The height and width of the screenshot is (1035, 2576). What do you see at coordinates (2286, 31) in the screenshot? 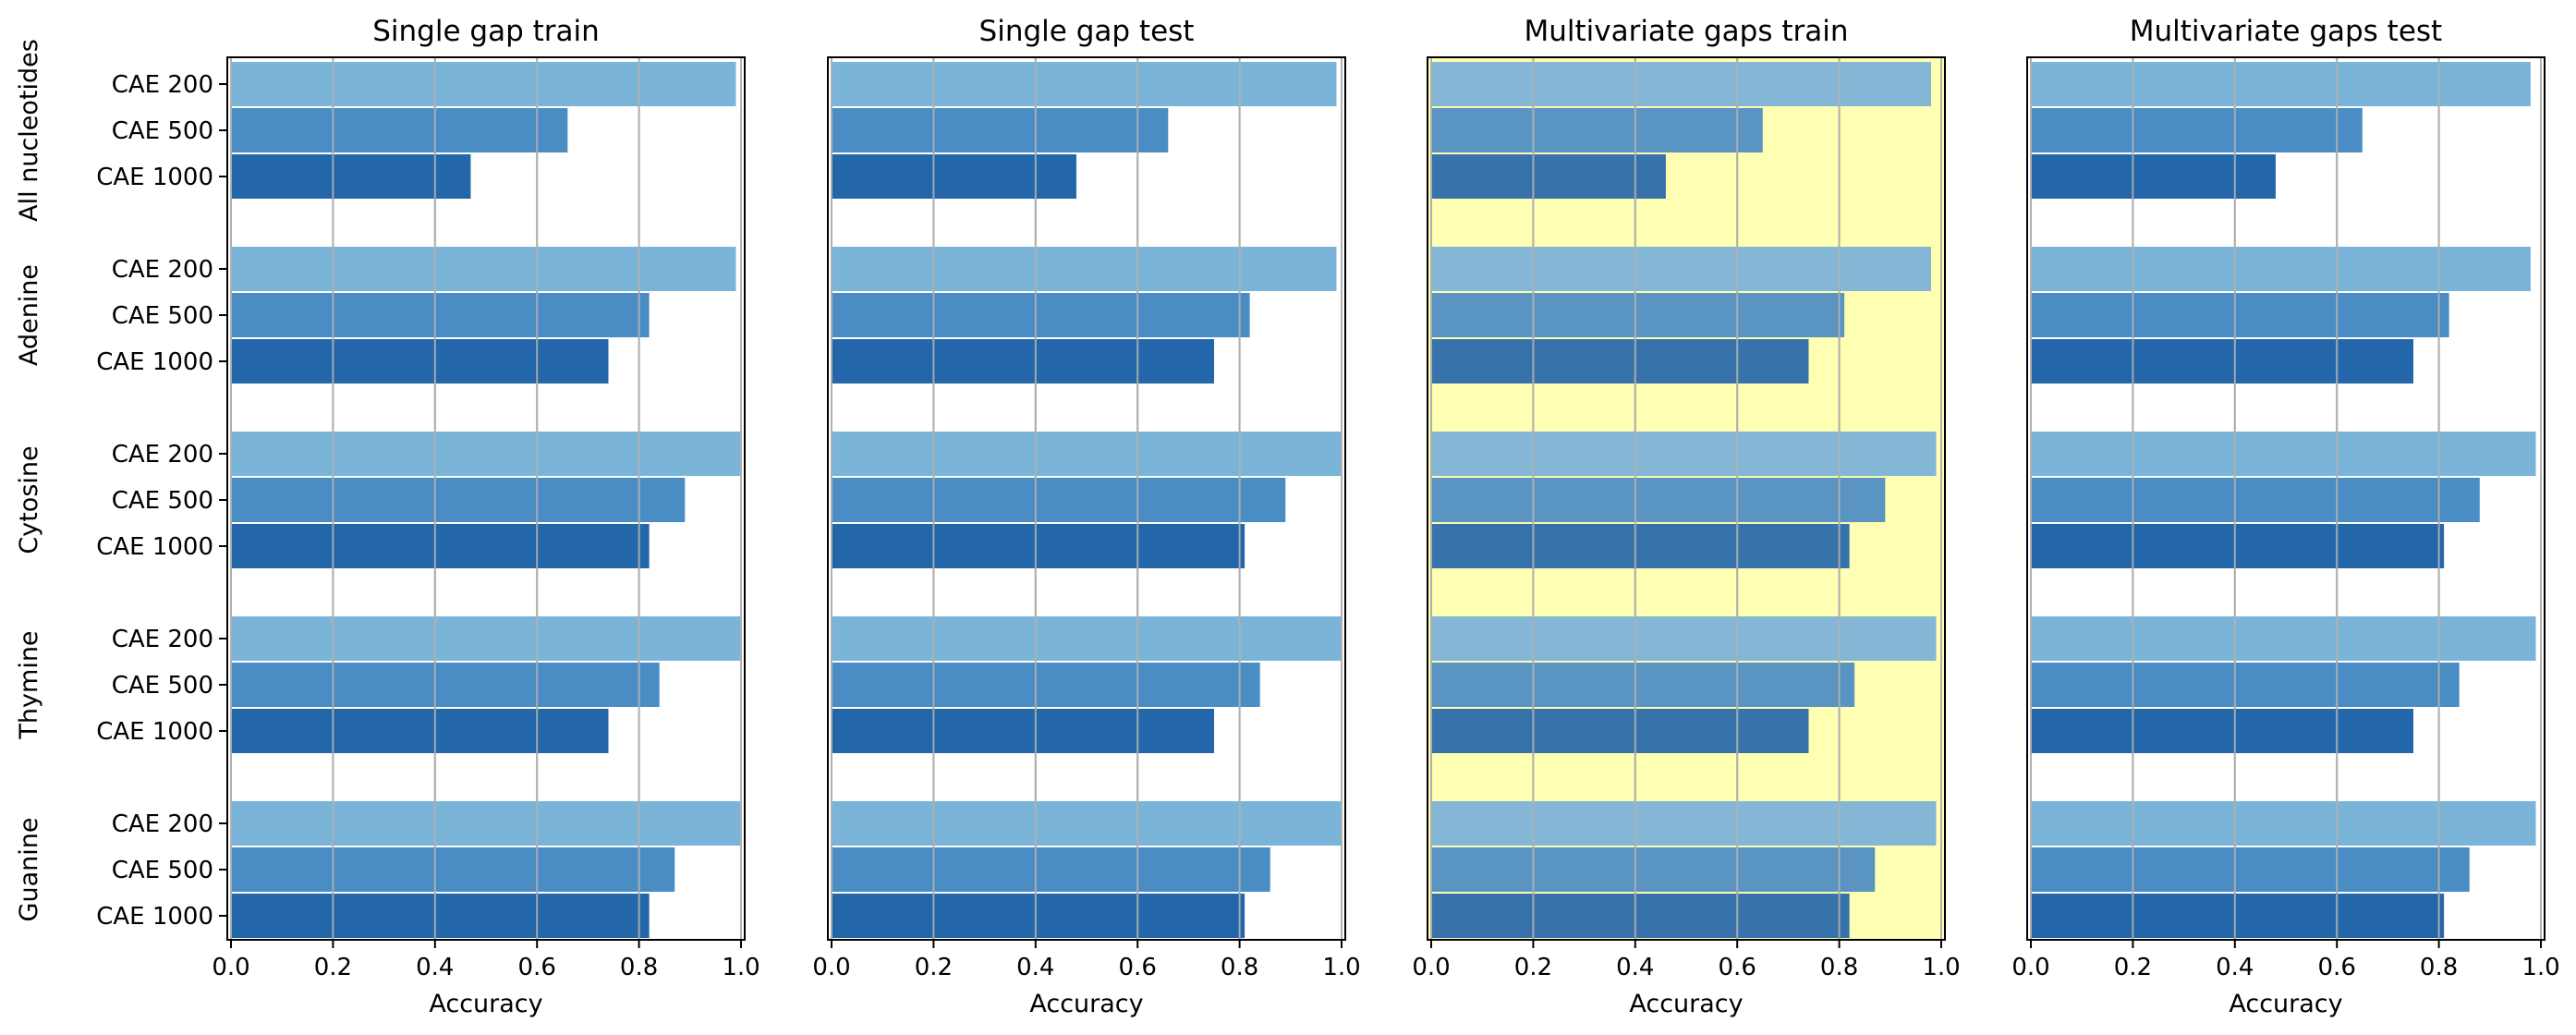
I see `panel-title: Multivariate gaps test` at bounding box center [2286, 31].